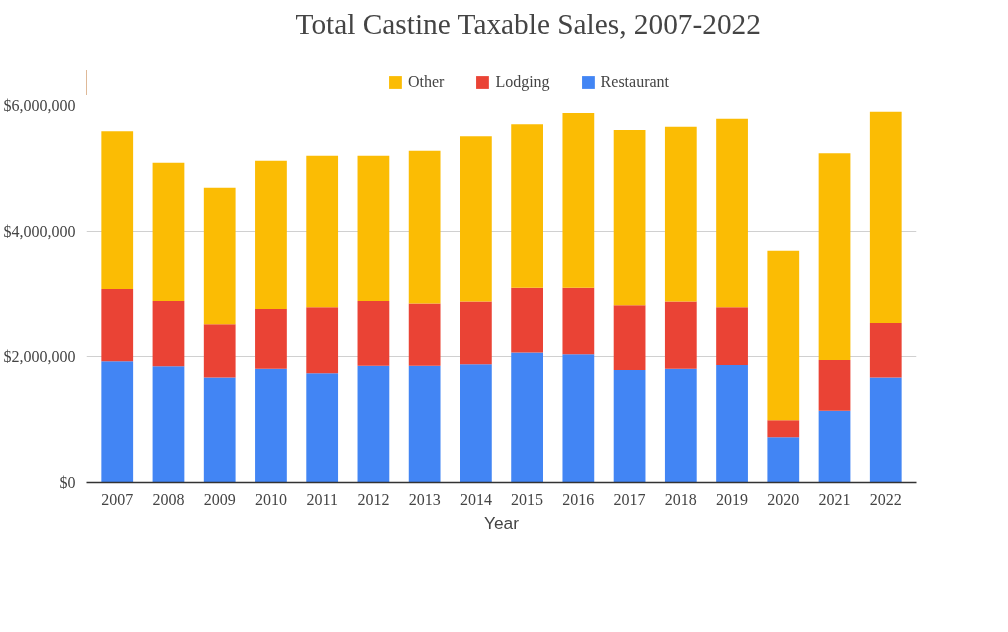 This screenshot has width=1008, height=632. Describe the element at coordinates (39, 357) in the screenshot. I see `y-tick-label: $2,000,000` at that location.